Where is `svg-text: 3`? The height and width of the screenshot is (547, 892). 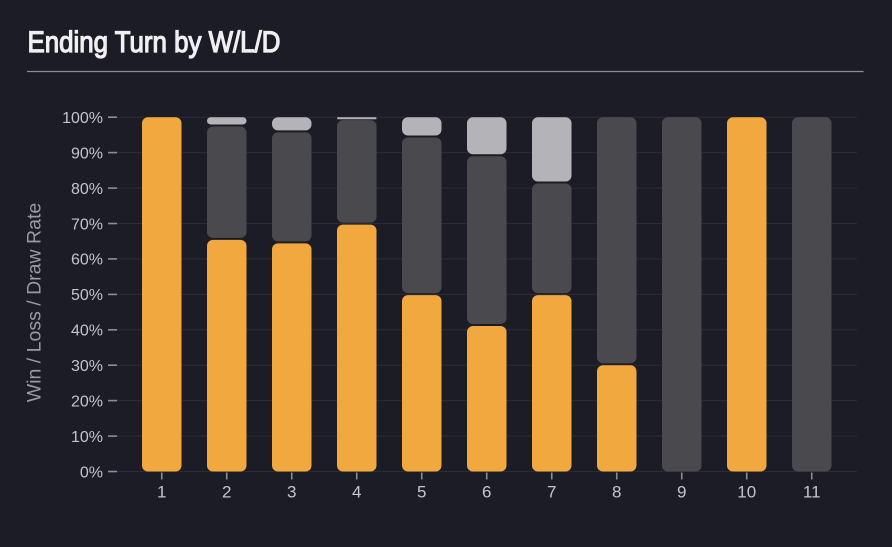 svg-text: 3 is located at coordinates (291, 492).